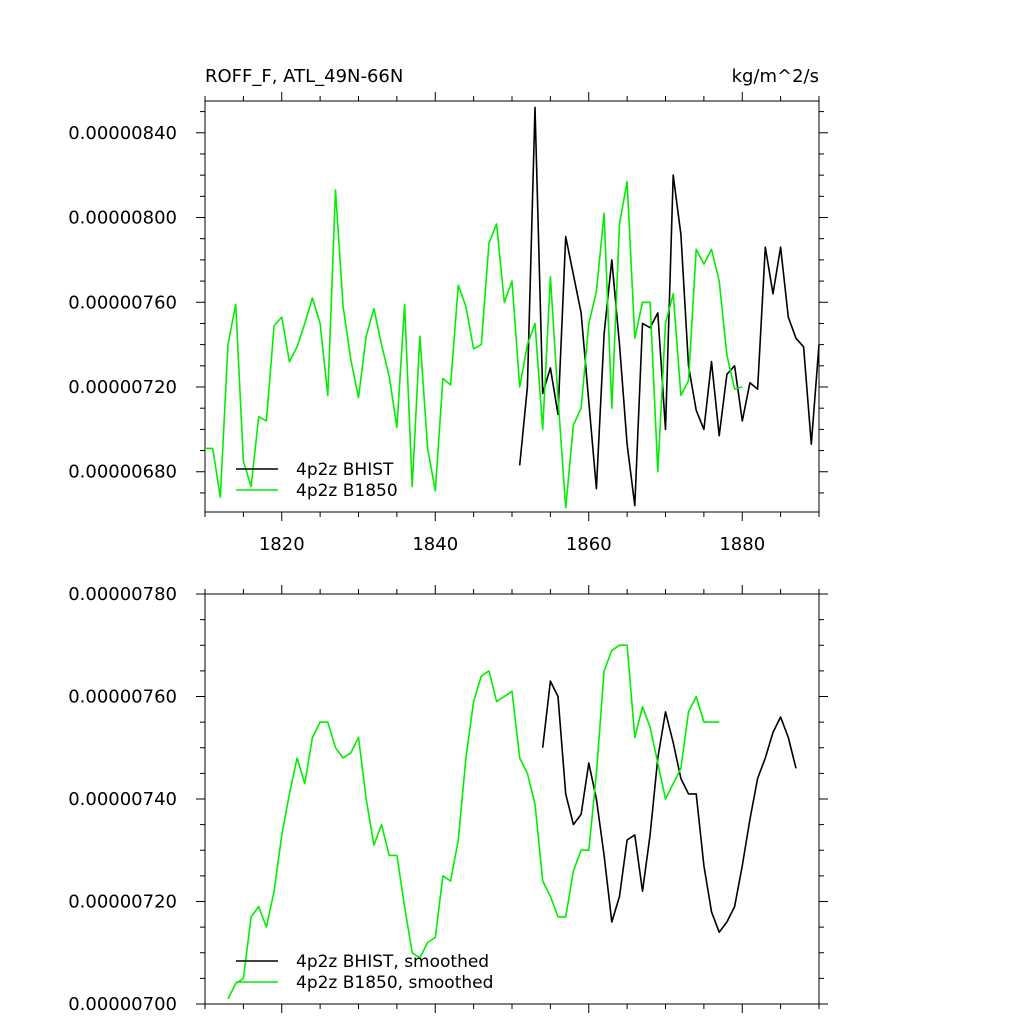 The width and height of the screenshot is (1024, 1024). Describe the element at coordinates (347, 491) in the screenshot. I see `legend-entry: 4p2z B1850` at that location.